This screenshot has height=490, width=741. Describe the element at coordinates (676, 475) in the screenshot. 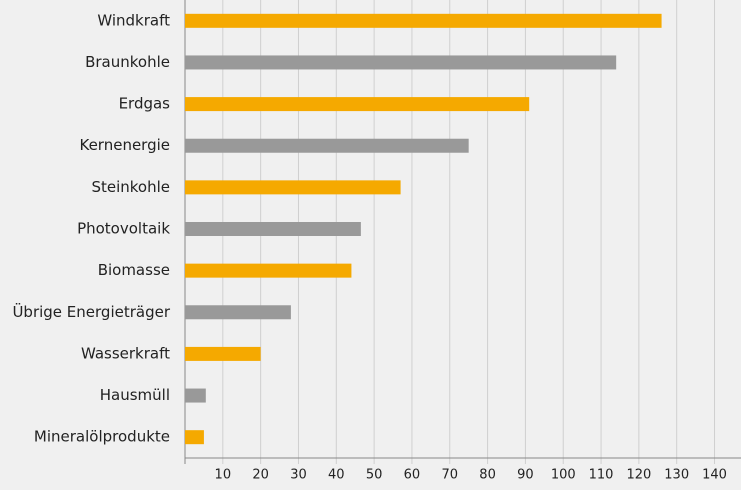

I see `x-tick-label: 130` at that location.